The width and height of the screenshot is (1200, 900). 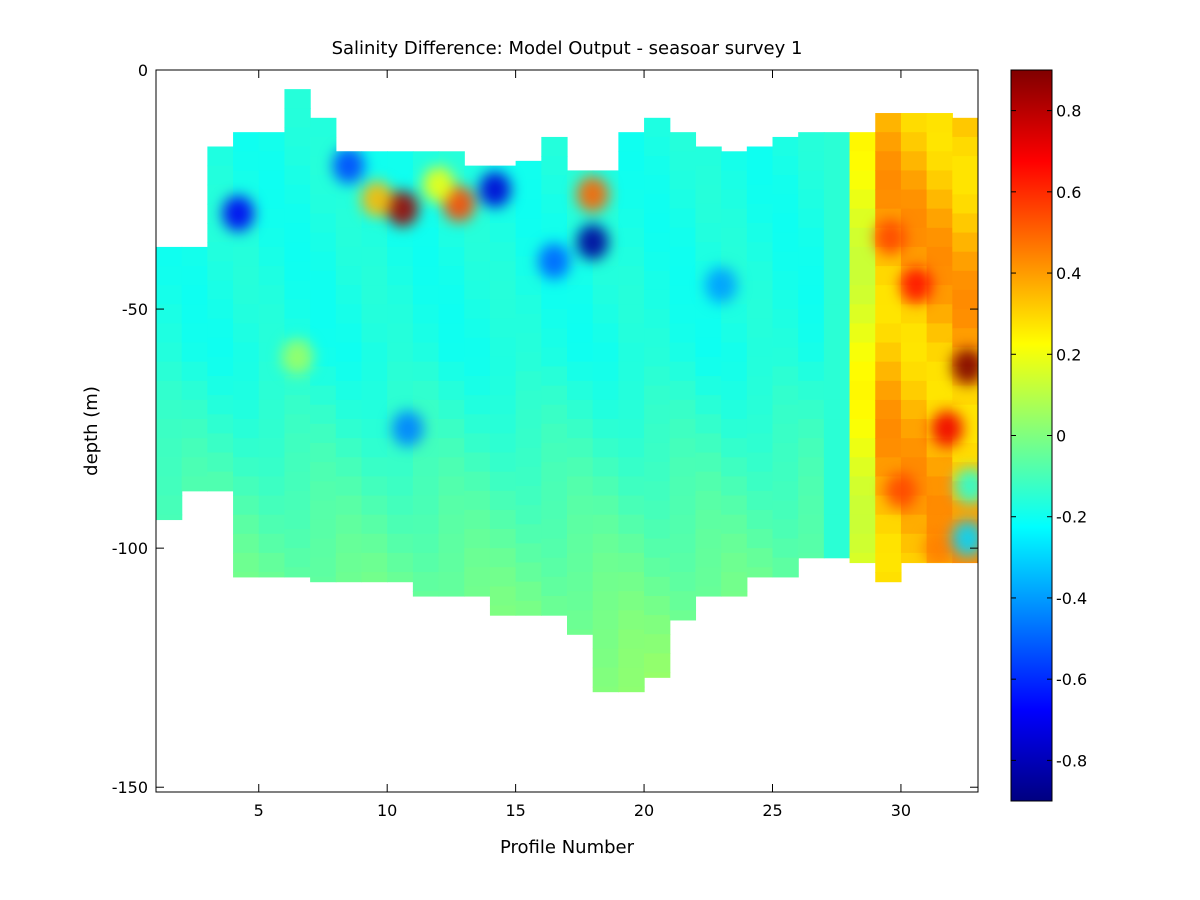 What do you see at coordinates (130, 787) in the screenshot?
I see `y-tick-label: -150` at bounding box center [130, 787].